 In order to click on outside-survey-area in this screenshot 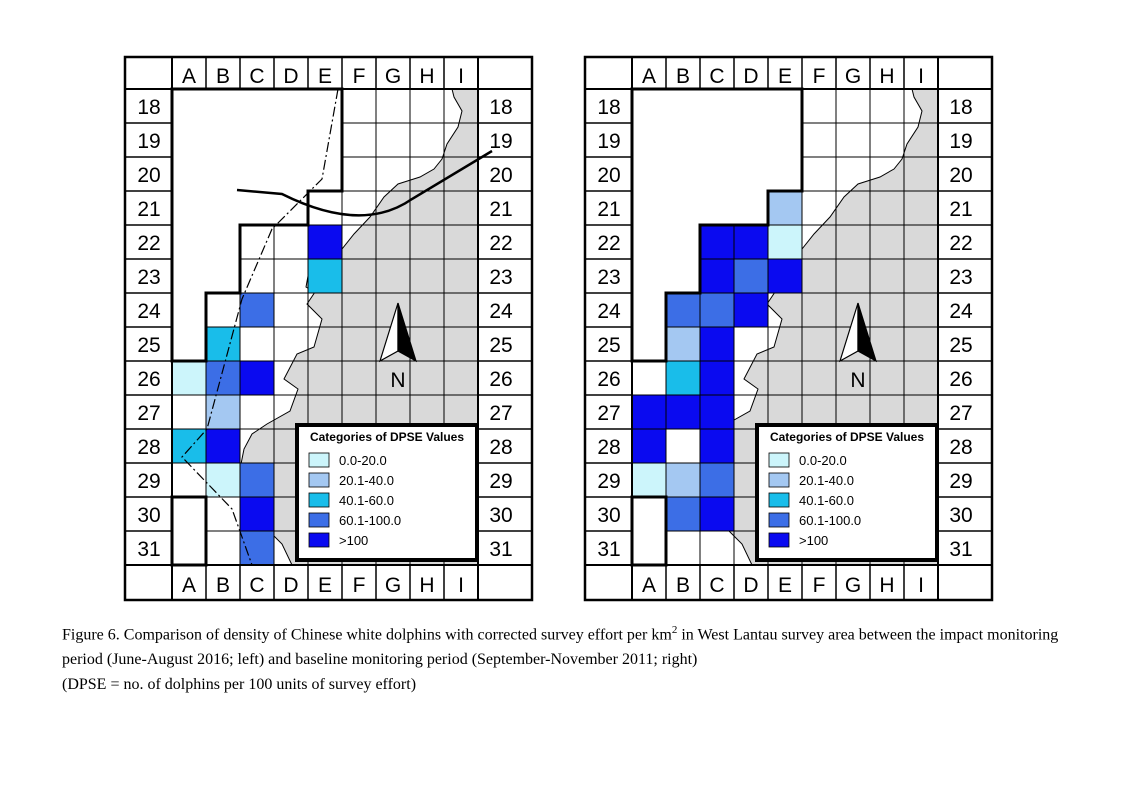, I will do `click(257, 225)`.